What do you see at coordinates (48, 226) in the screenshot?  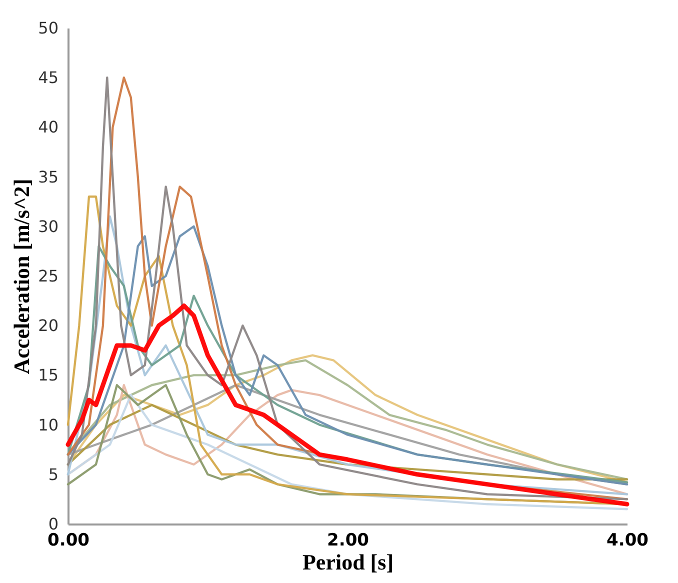 I see `y-tick-label: 30` at bounding box center [48, 226].